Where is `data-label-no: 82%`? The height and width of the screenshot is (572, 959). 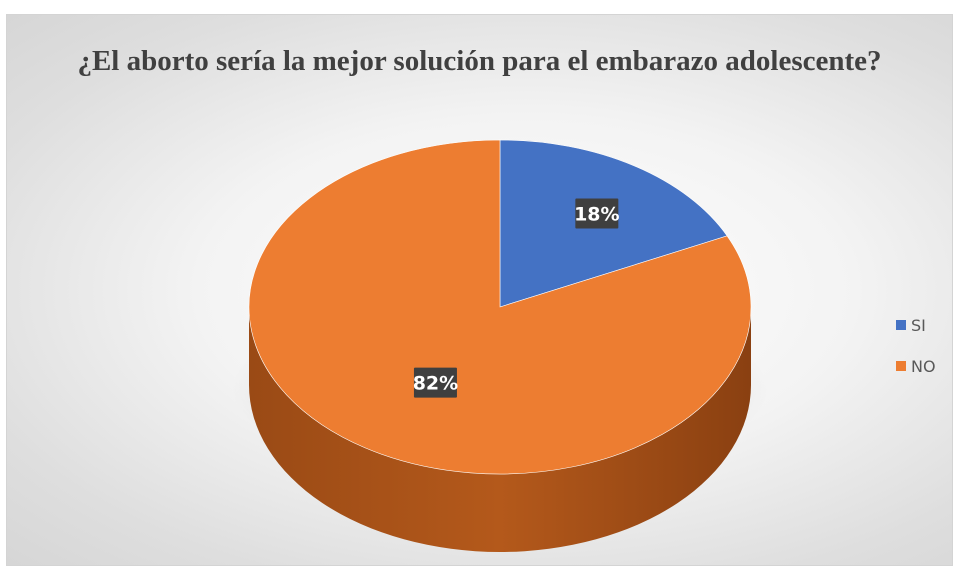 data-label-no: 82% is located at coordinates (435, 384).